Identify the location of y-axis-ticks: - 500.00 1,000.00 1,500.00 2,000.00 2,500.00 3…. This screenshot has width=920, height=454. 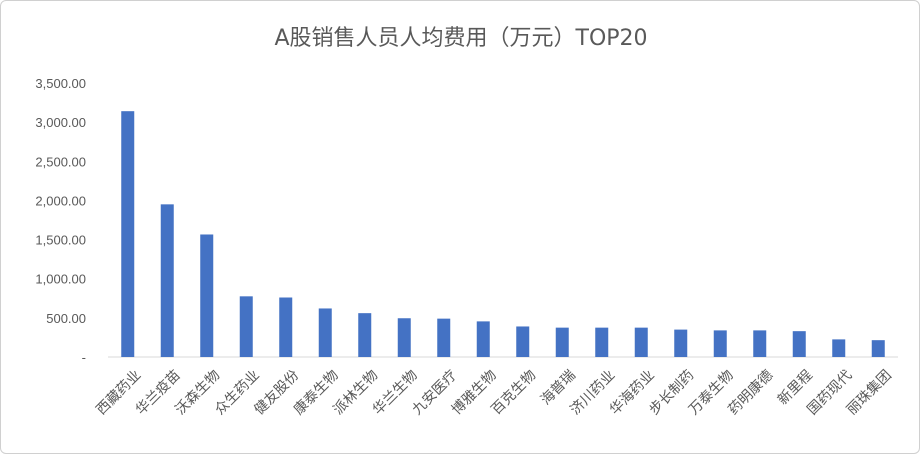
(60, 220).